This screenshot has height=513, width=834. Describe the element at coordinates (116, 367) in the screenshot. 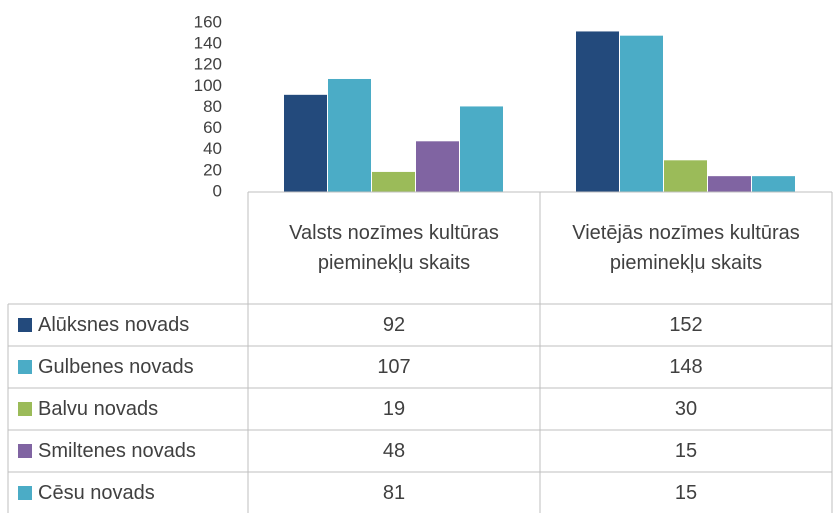

I see `legend-label: Gulbenes novads` at that location.